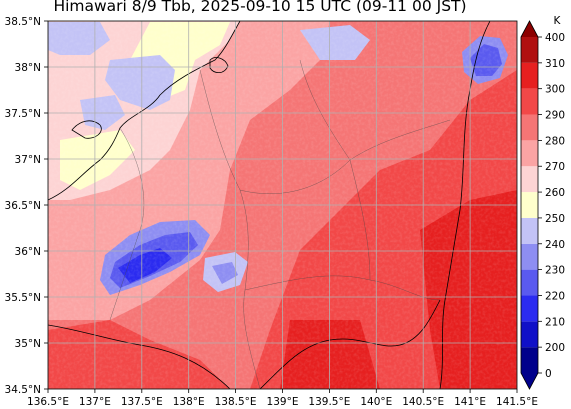 The height and width of the screenshot is (409, 571). I want to click on longitude-tick-label: 137.5°E, so click(142, 402).